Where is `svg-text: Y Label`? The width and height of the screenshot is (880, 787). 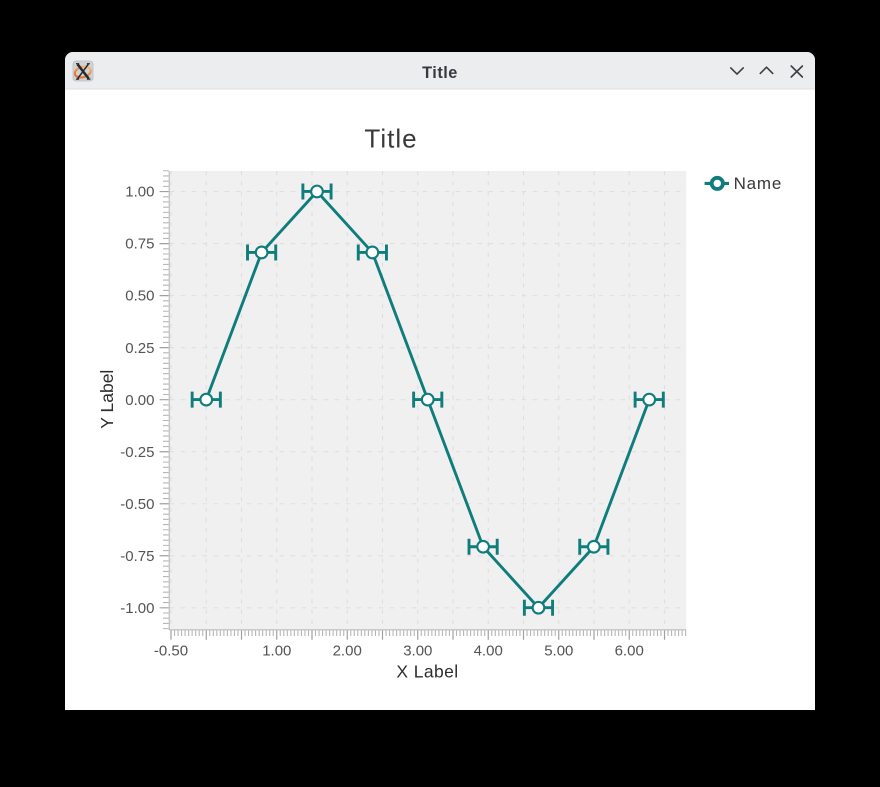 svg-text: Y Label is located at coordinates (107, 399).